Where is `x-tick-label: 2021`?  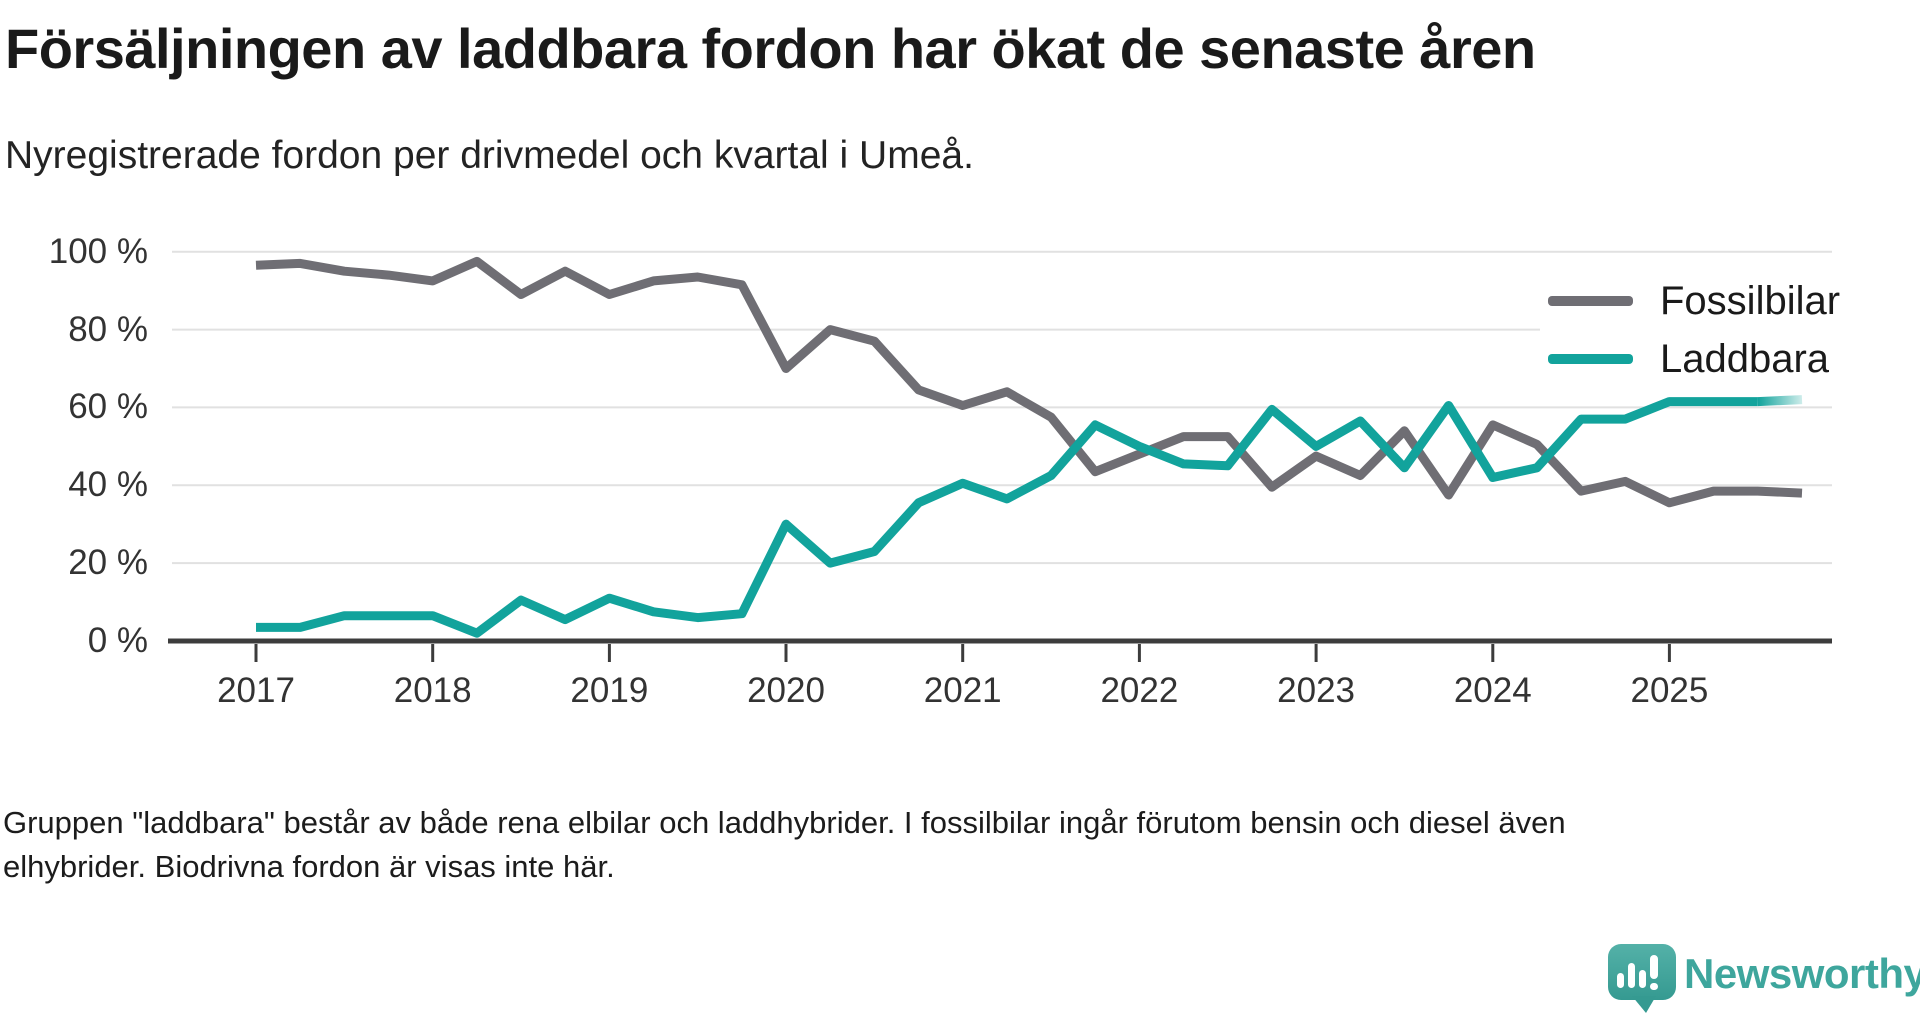
x-tick-label: 2021 is located at coordinates (962, 690).